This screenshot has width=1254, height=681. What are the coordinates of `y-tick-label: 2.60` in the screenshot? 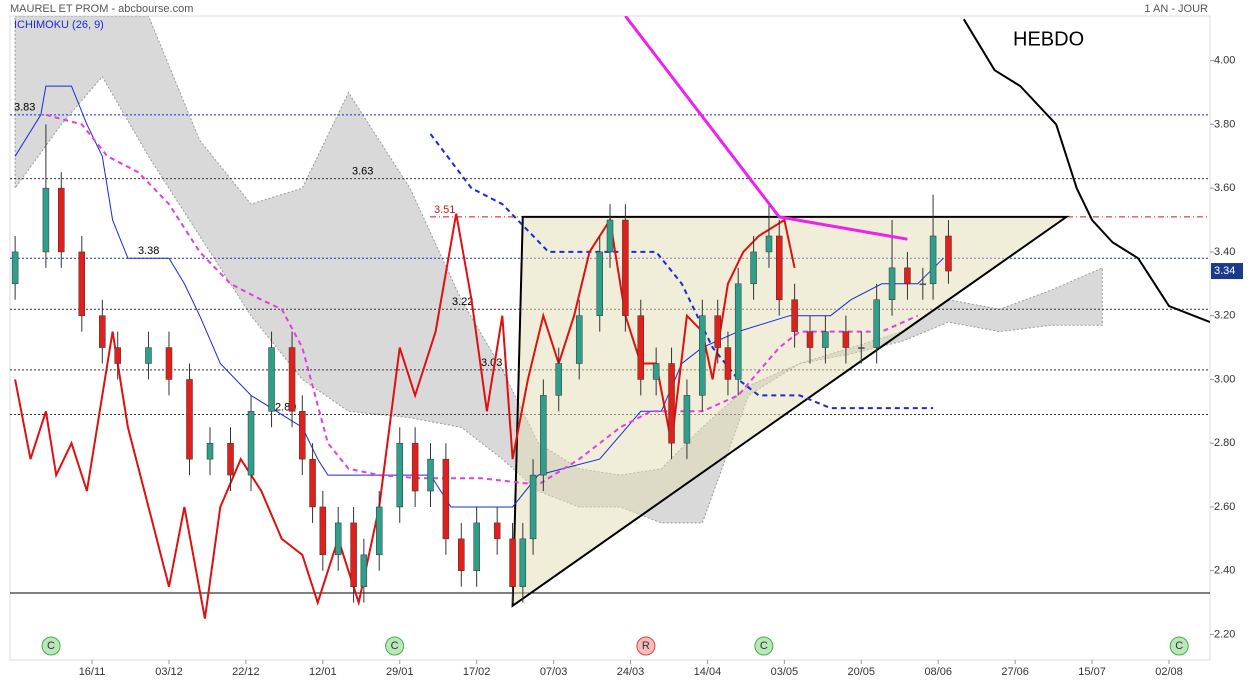 It's located at (1224, 507).